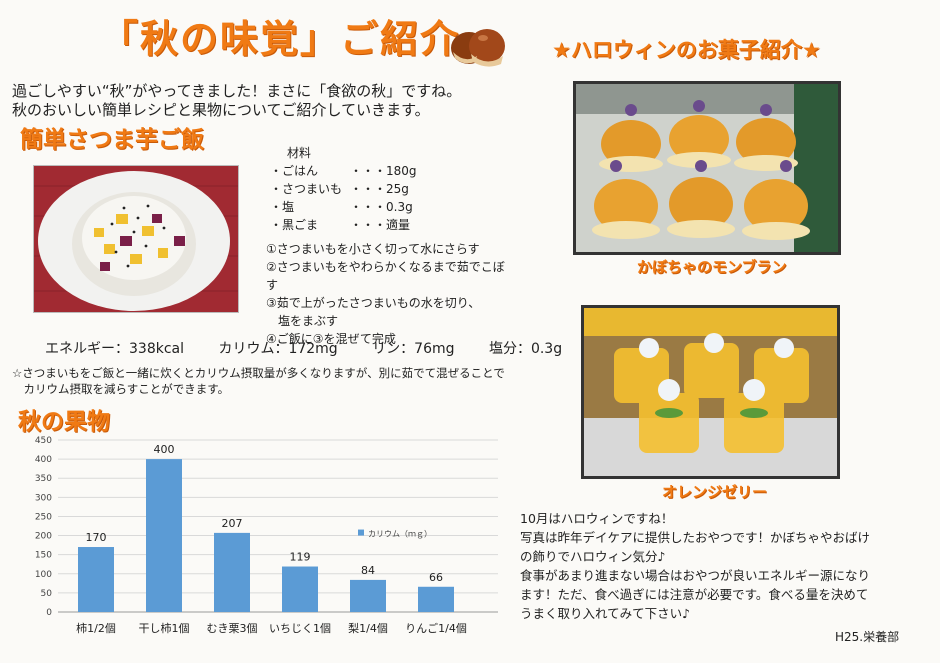 The height and width of the screenshot is (663, 940). Describe the element at coordinates (383, 171) in the screenshot. I see `ingredient-amount: ・・・180g` at that location.